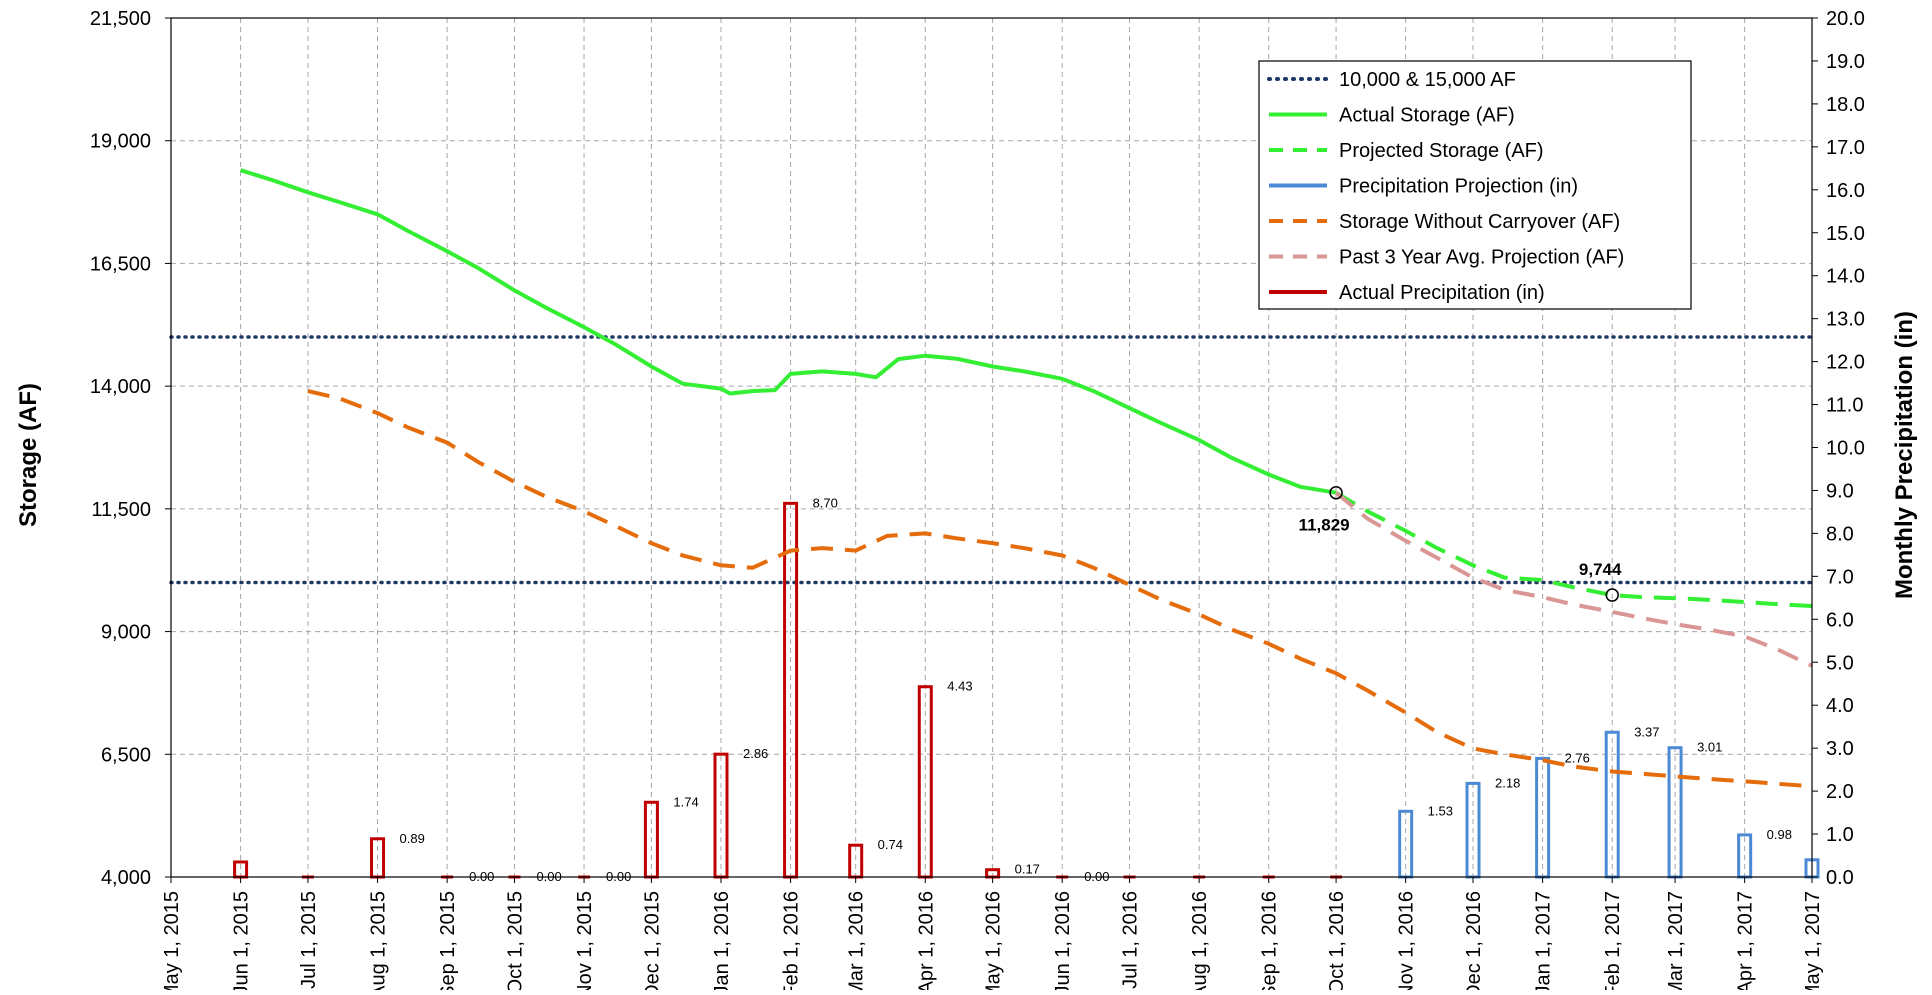 The width and height of the screenshot is (1932, 995). What do you see at coordinates (1840, 577) in the screenshot?
I see `y2-tick-label: 7.0` at bounding box center [1840, 577].